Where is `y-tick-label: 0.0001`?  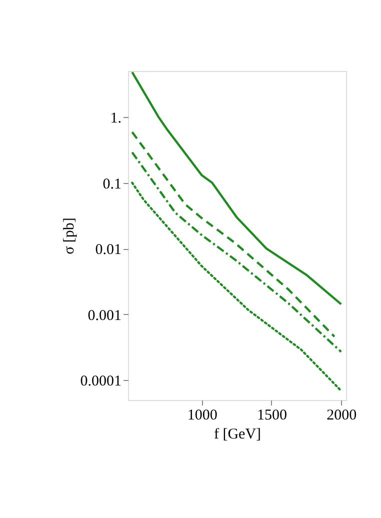 y-tick-label: 0.0001 is located at coordinates (101, 382).